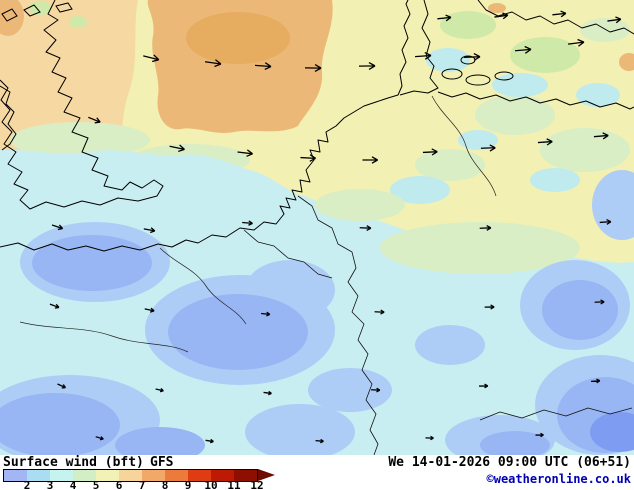 The image size is (634, 490). What do you see at coordinates (27, 484) in the screenshot?
I see `legend-tick-2: 2` at bounding box center [27, 484].